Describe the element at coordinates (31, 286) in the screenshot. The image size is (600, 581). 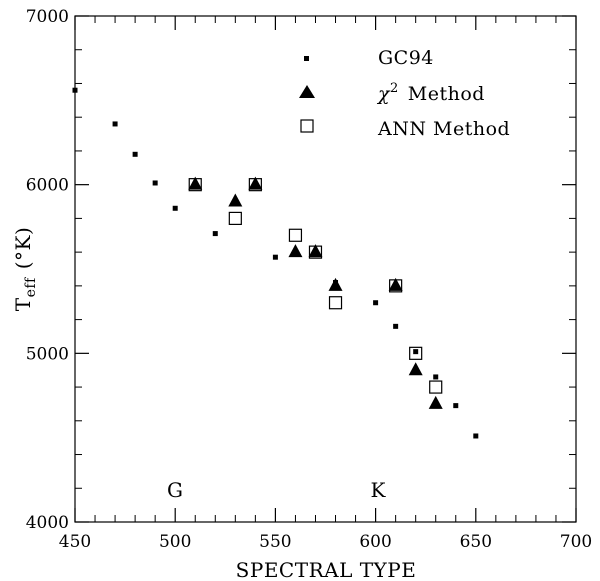
I see `y-axis-title-sub: eff` at that location.